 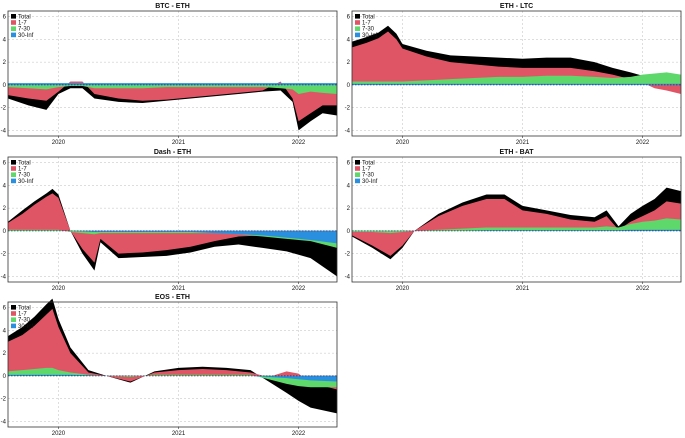 I want to click on panel-title: EOS - ETH, so click(x=172, y=297).